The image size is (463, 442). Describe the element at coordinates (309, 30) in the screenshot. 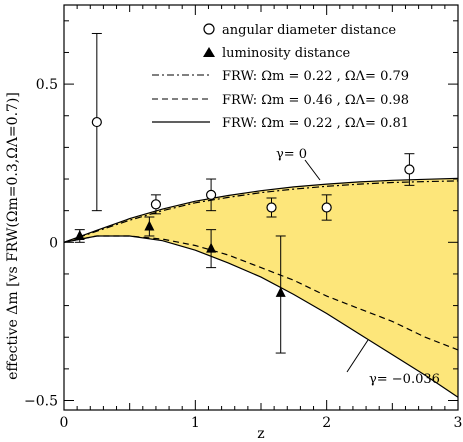

I see `legend-label-angular: angular diameter distance` at that location.